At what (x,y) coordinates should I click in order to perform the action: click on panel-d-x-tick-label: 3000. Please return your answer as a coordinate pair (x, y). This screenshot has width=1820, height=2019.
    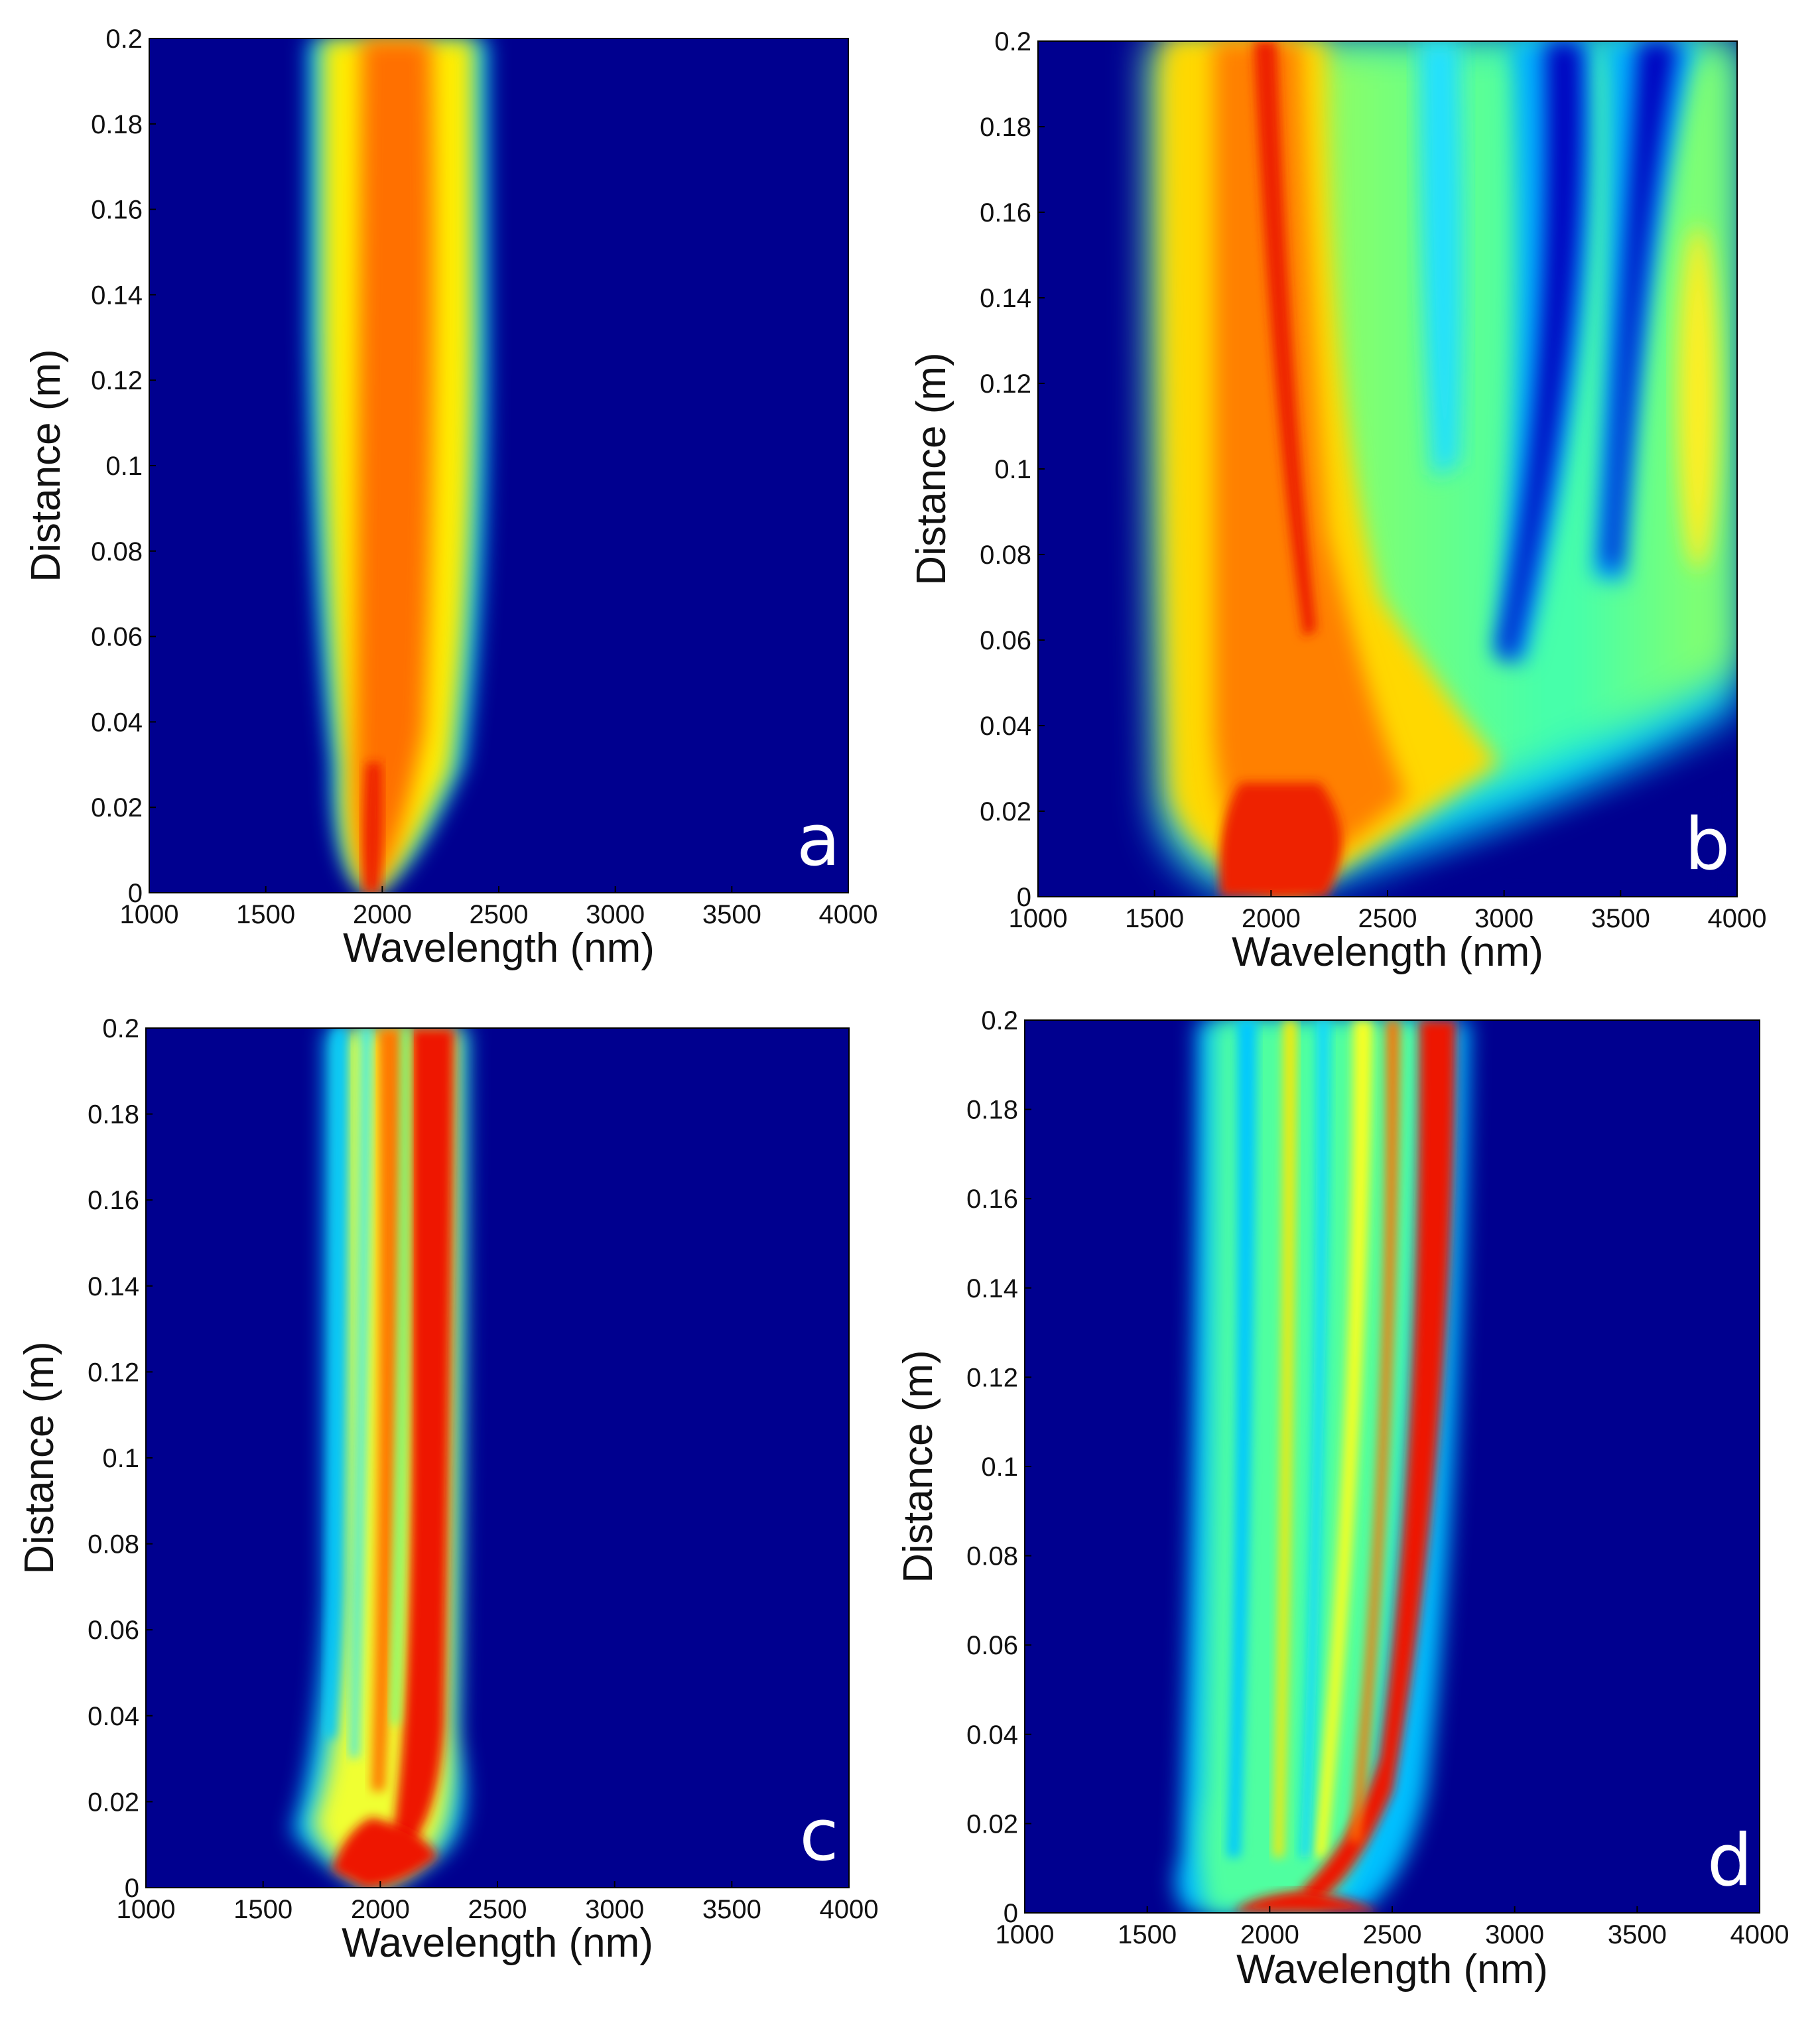
    Looking at the image, I should click on (1514, 1934).